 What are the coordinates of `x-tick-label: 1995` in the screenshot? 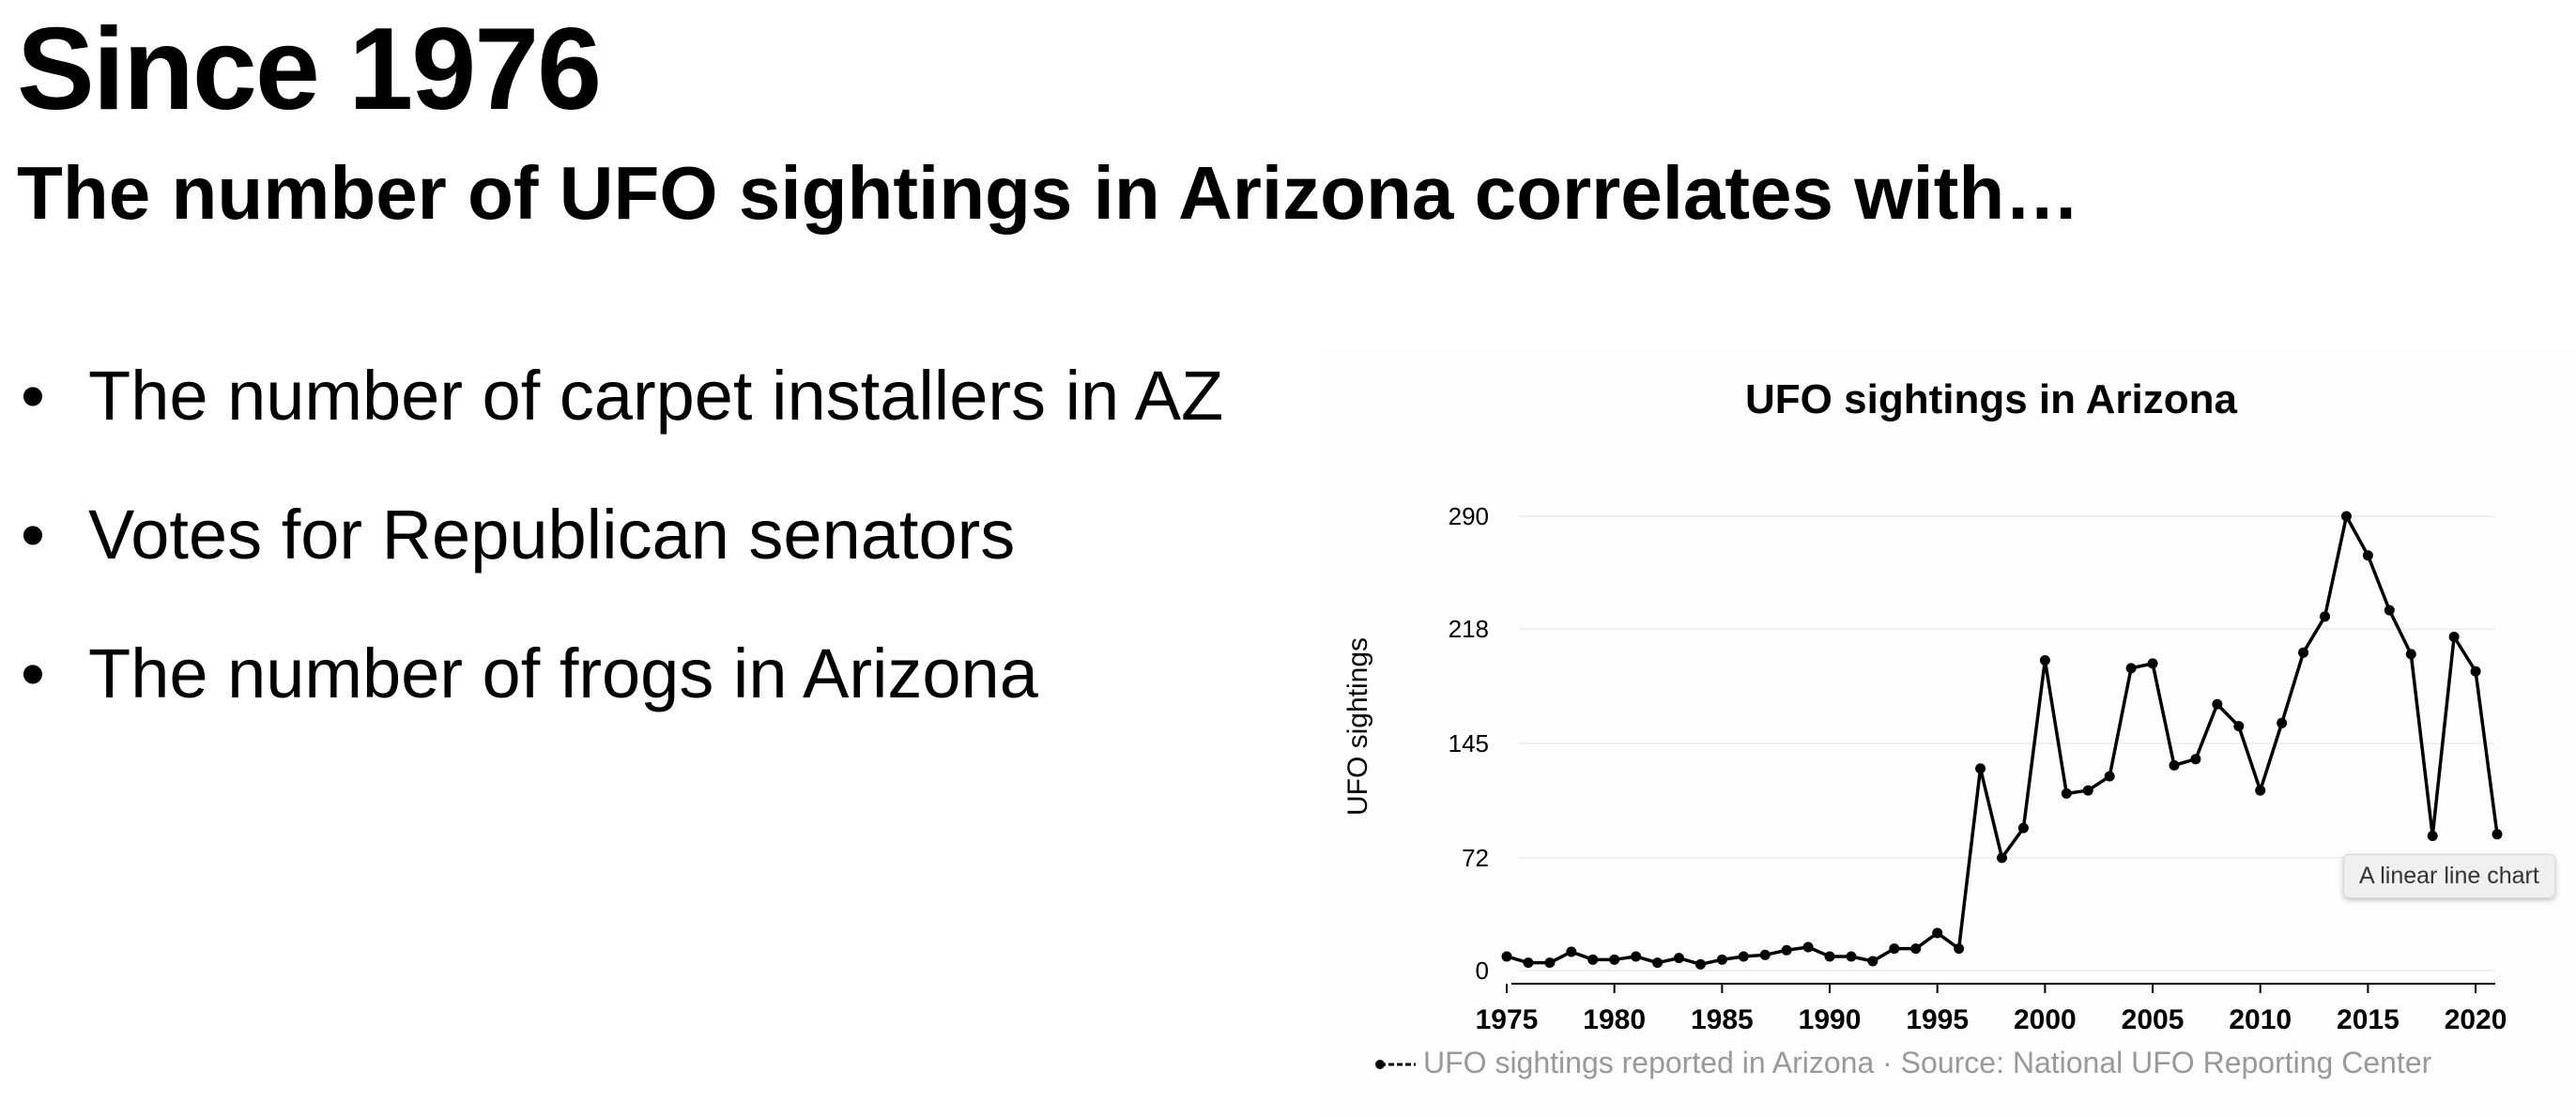 It's located at (1938, 1019).